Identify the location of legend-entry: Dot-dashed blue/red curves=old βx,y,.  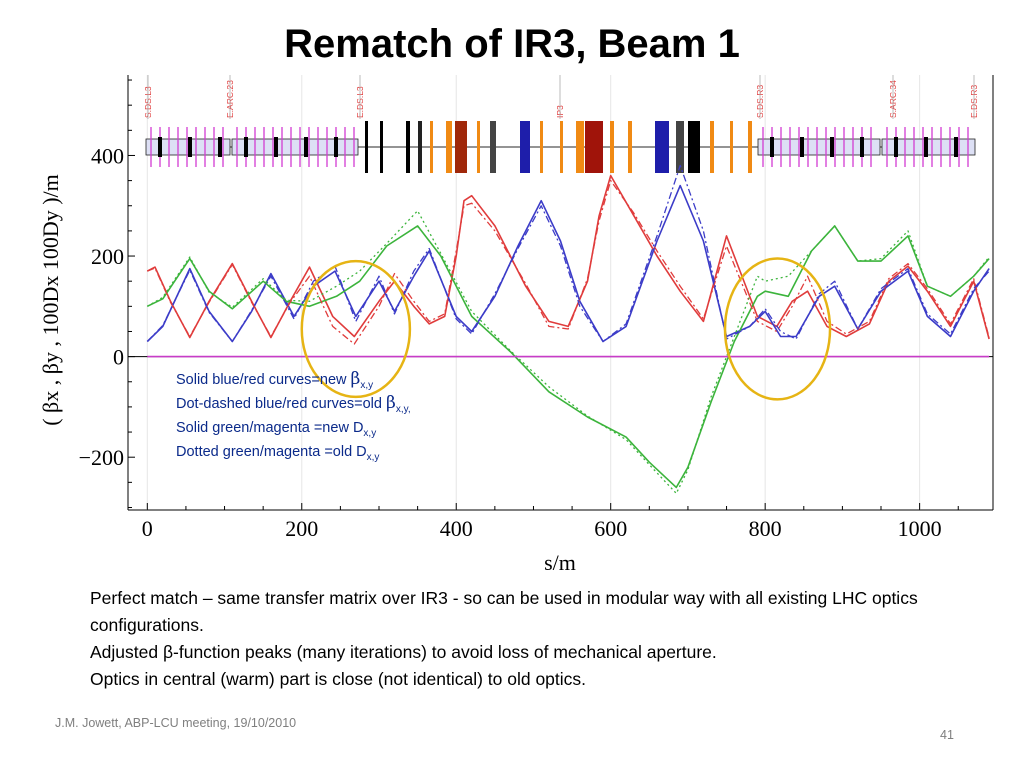
(293, 404).